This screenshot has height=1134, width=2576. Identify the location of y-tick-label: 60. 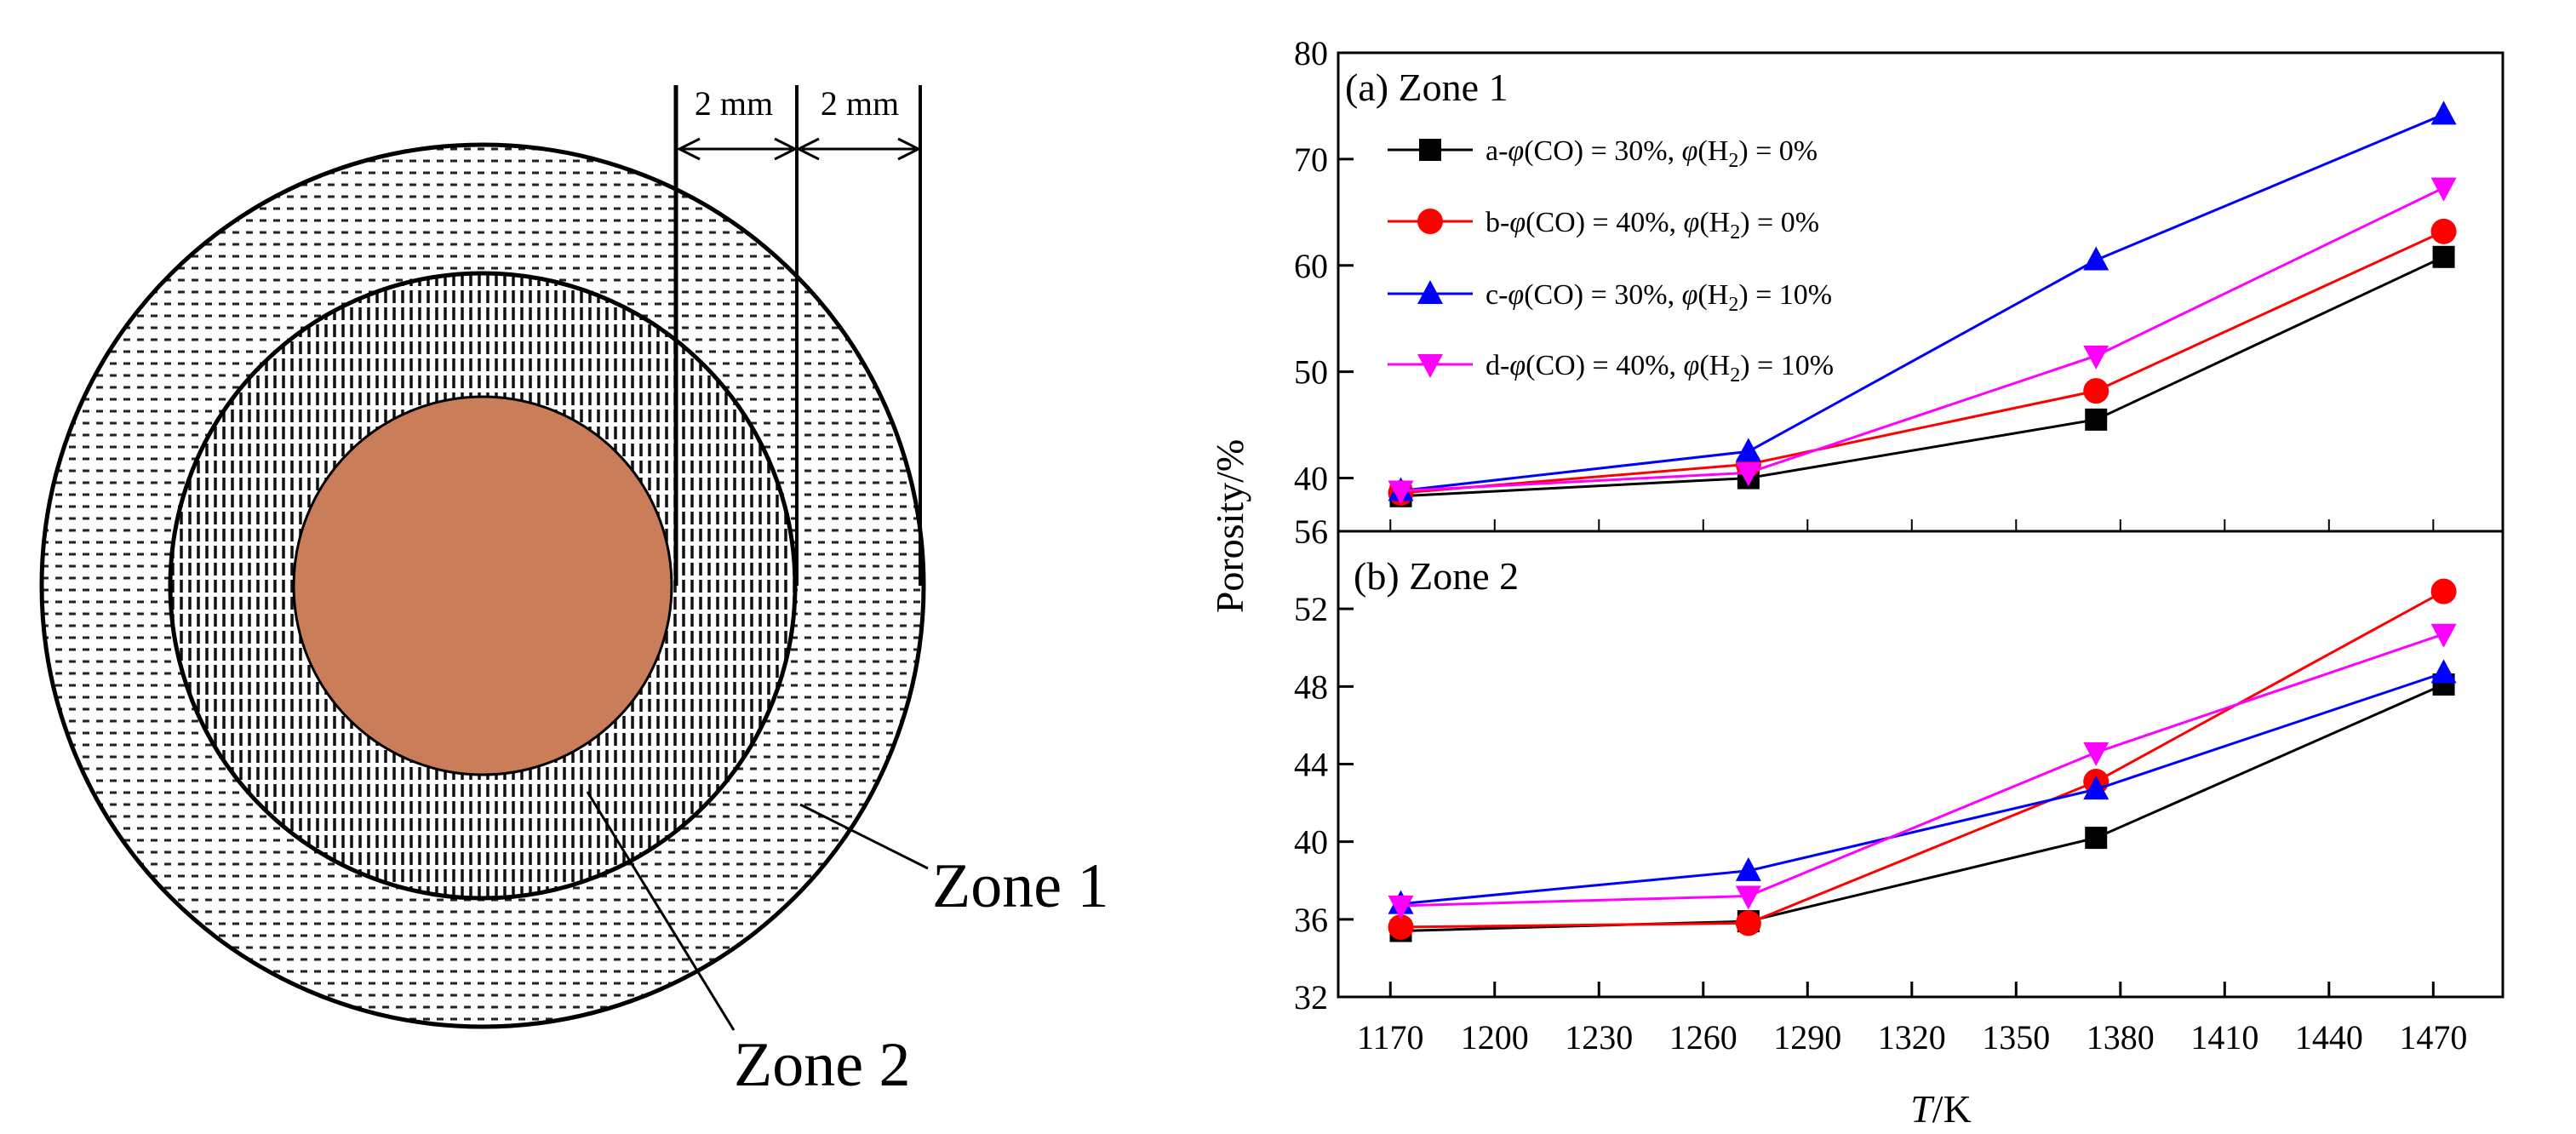
(1311, 266).